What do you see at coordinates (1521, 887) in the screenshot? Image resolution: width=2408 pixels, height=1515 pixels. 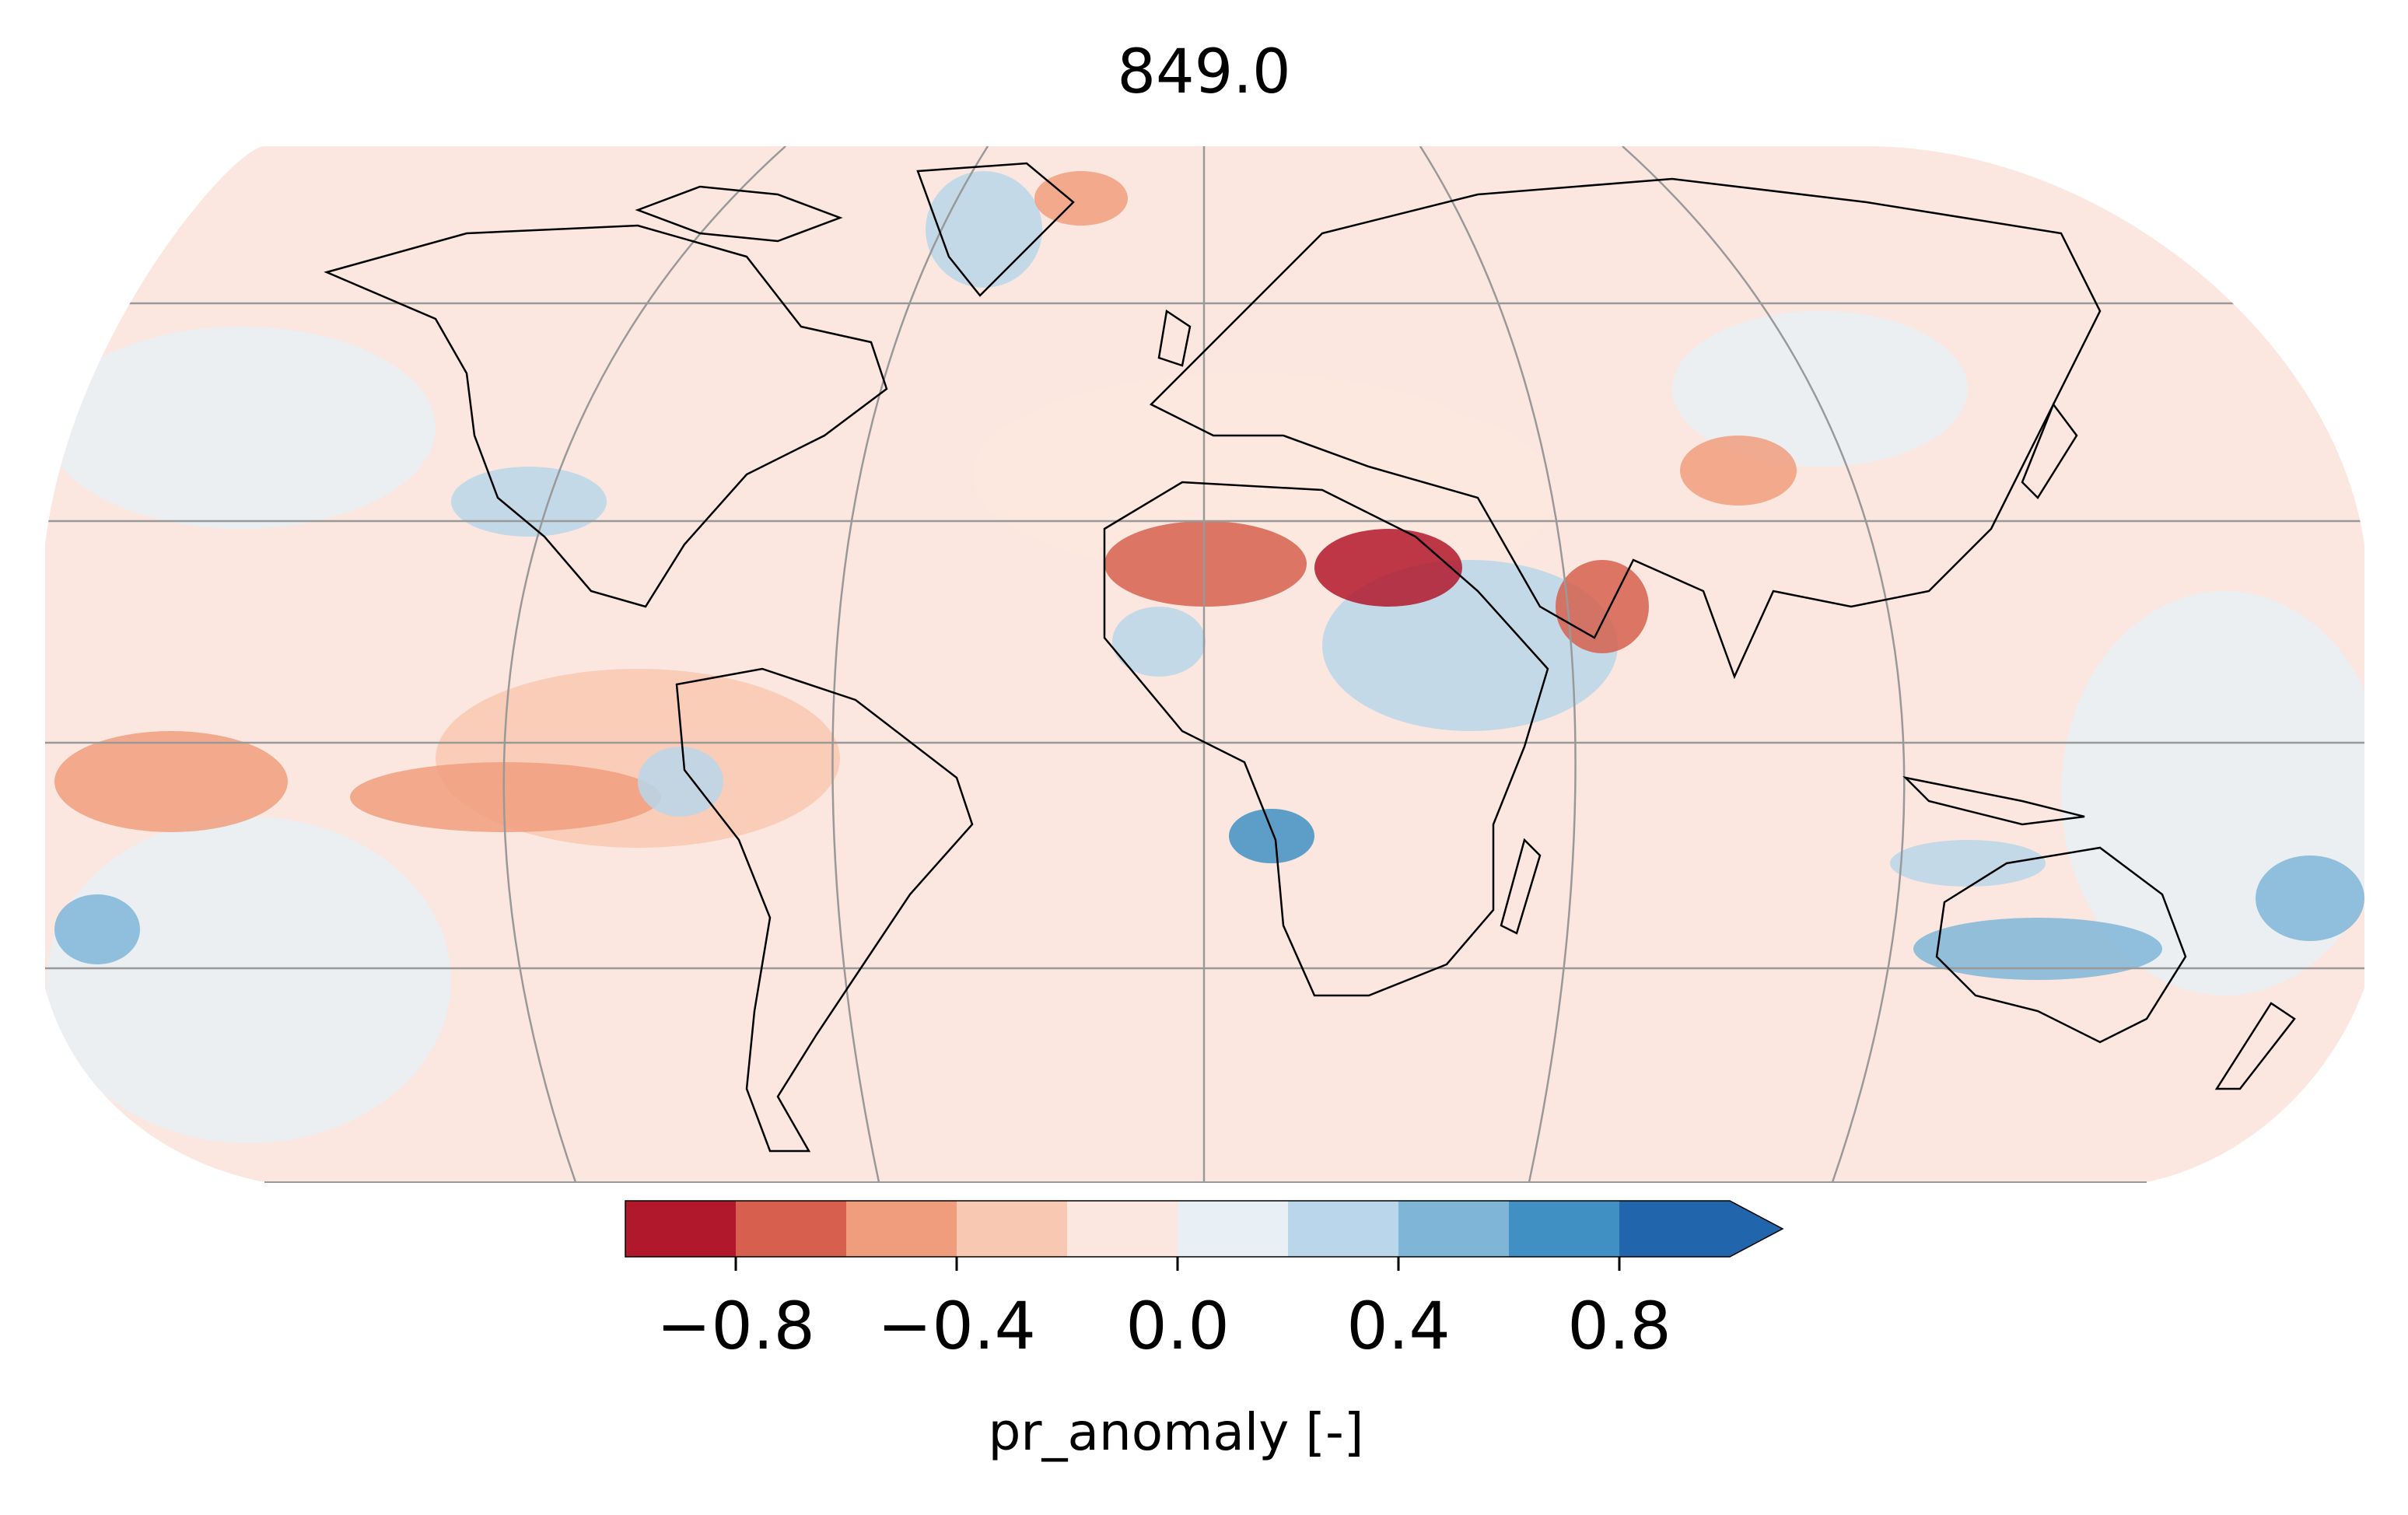 I see `madagascar-coast` at bounding box center [1521, 887].